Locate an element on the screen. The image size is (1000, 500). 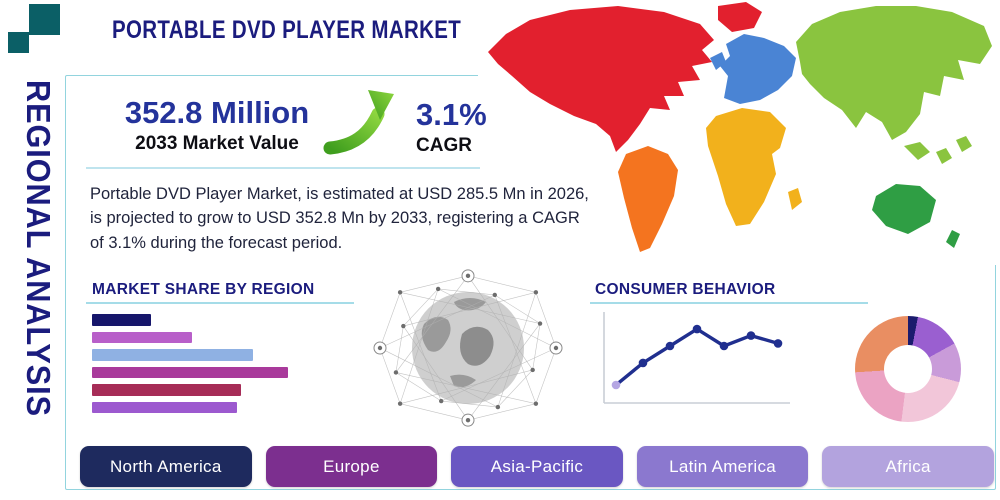
map-region-uk is located at coordinates (718, 61).